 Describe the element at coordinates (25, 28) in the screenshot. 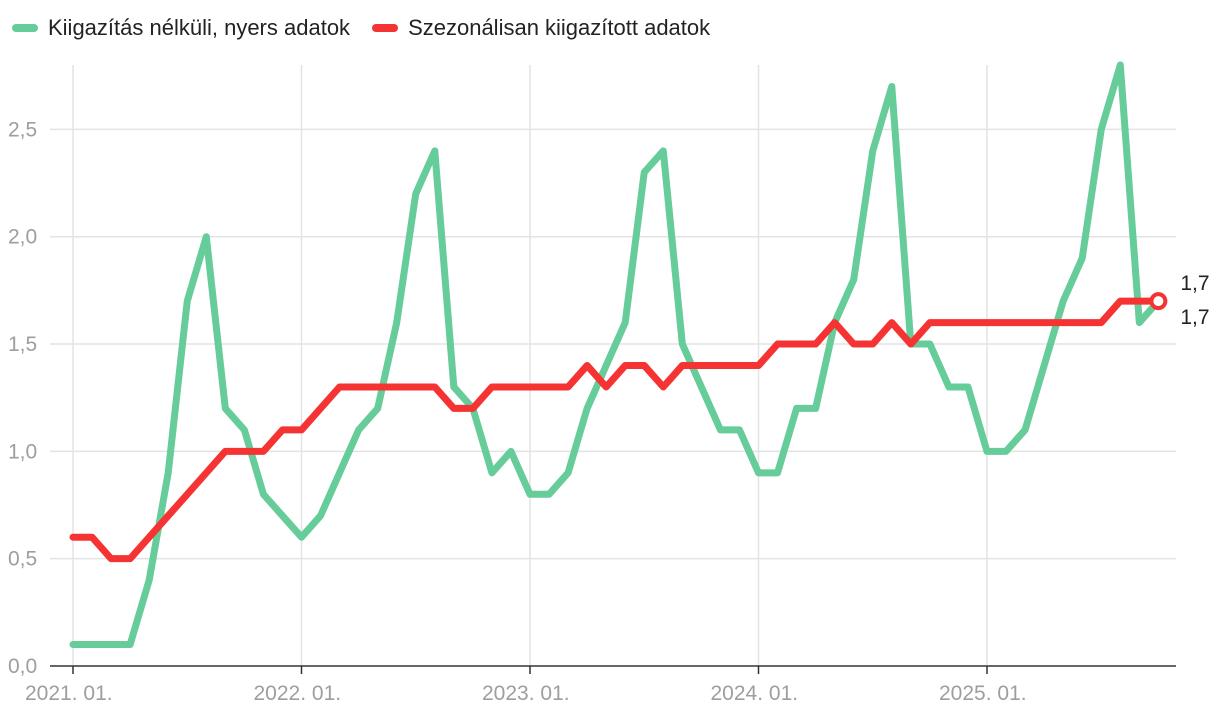

I see `legend-swatch-raw` at that location.